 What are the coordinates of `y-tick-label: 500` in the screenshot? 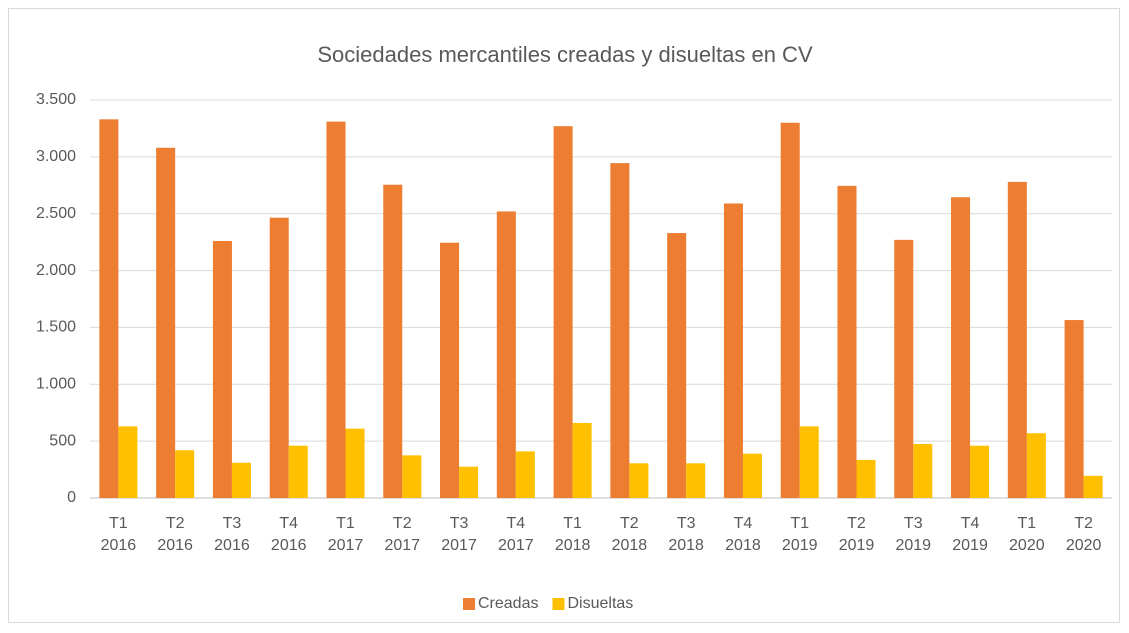 It's located at (62, 440).